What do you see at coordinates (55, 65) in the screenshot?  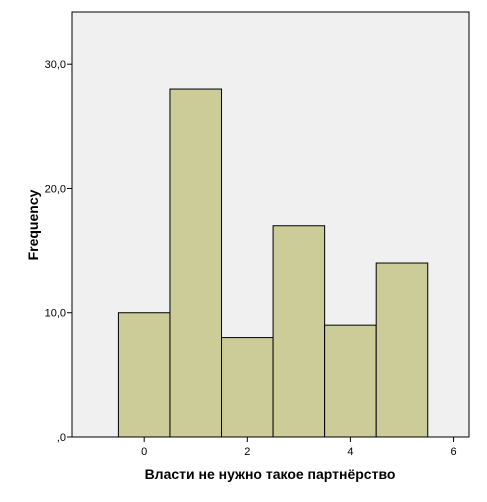 I see `y-tick-label-3: 30,0` at bounding box center [55, 65].